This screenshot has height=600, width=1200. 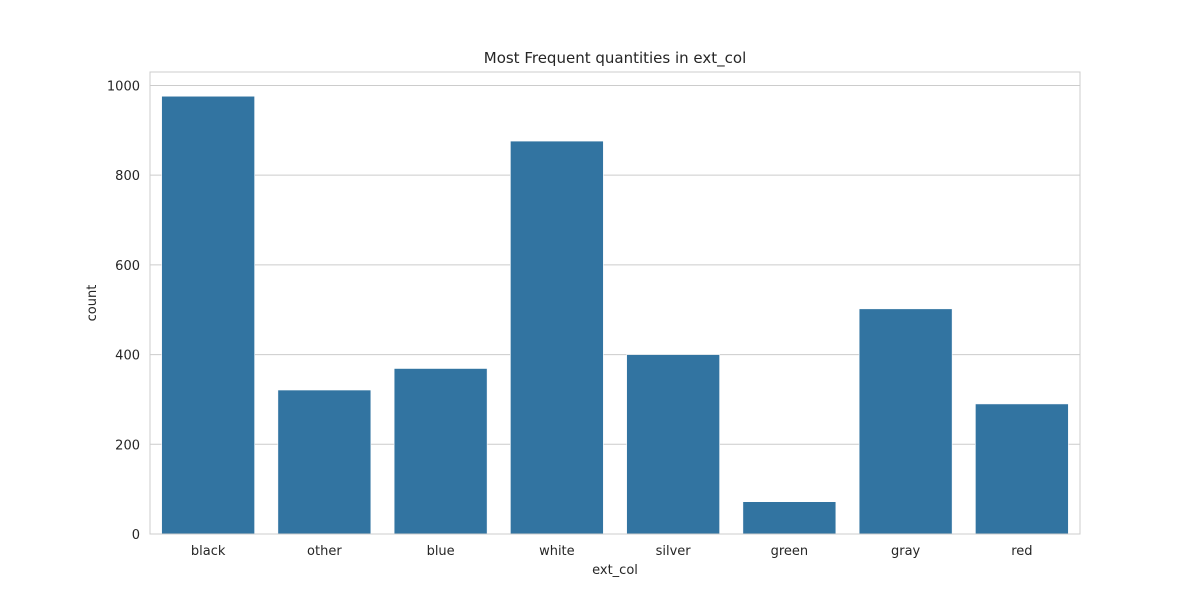 What do you see at coordinates (127, 356) in the screenshot?
I see `y-tick-label: 400` at bounding box center [127, 356].